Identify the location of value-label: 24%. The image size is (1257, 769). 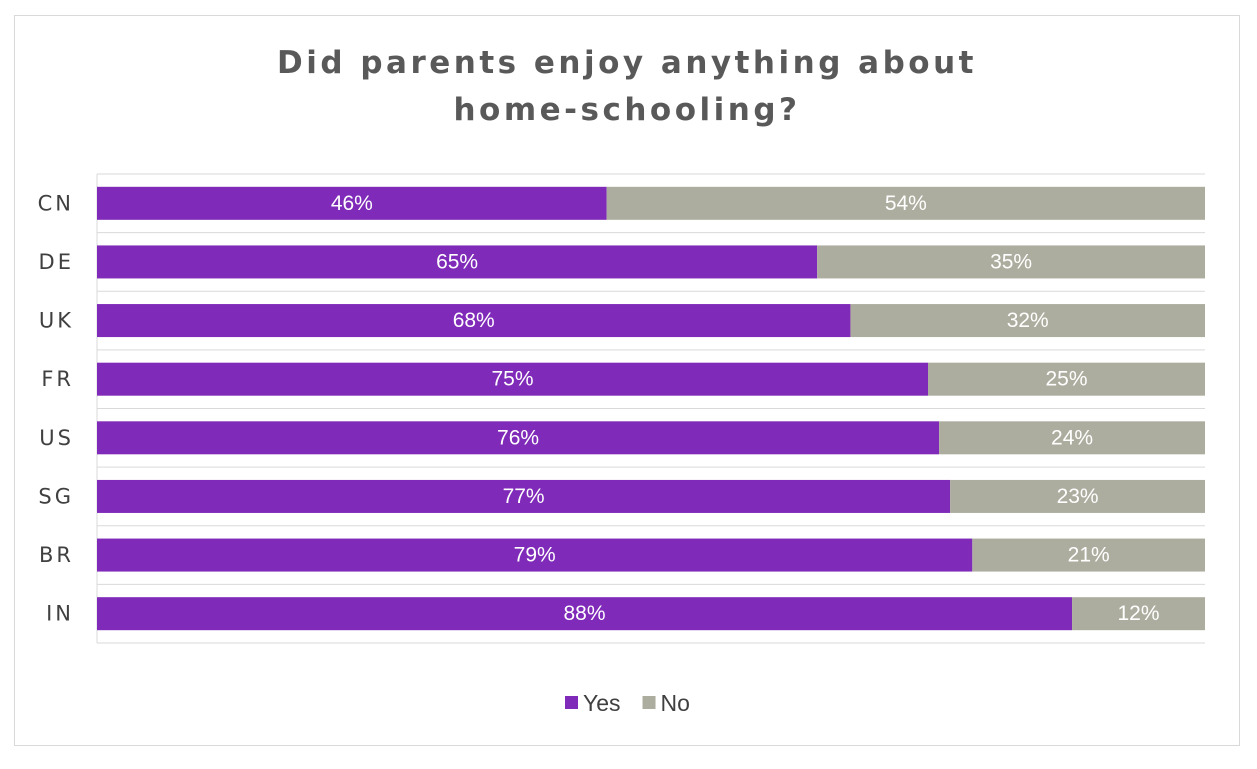
(1072, 437).